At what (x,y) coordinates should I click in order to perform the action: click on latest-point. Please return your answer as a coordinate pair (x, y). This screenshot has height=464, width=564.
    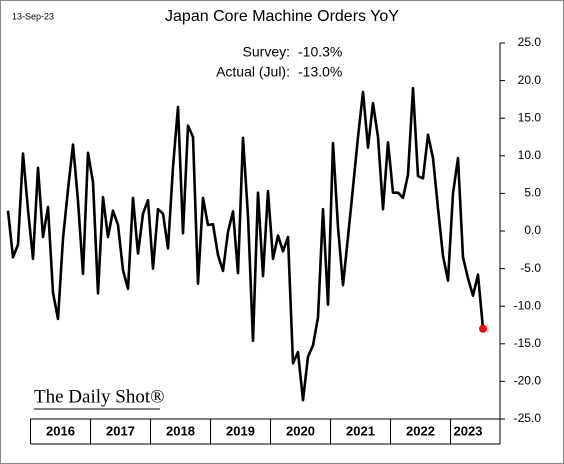
    Looking at the image, I should click on (483, 328).